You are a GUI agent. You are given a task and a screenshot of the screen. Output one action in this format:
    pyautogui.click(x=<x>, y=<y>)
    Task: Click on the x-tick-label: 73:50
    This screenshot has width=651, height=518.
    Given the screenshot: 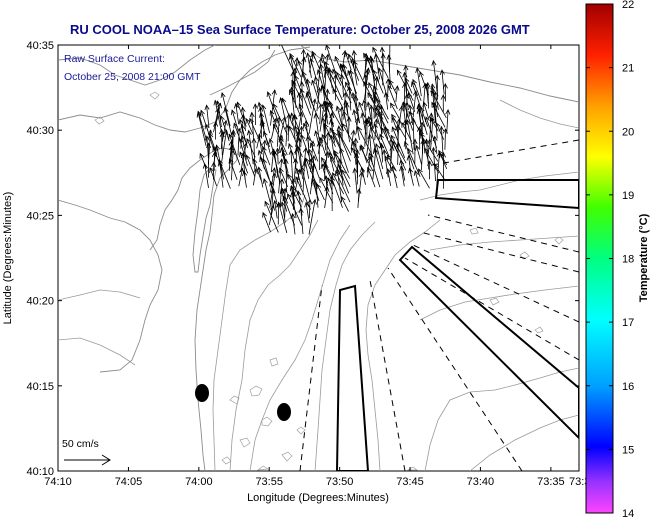 What is the action you would take?
    pyautogui.click(x=340, y=482)
    